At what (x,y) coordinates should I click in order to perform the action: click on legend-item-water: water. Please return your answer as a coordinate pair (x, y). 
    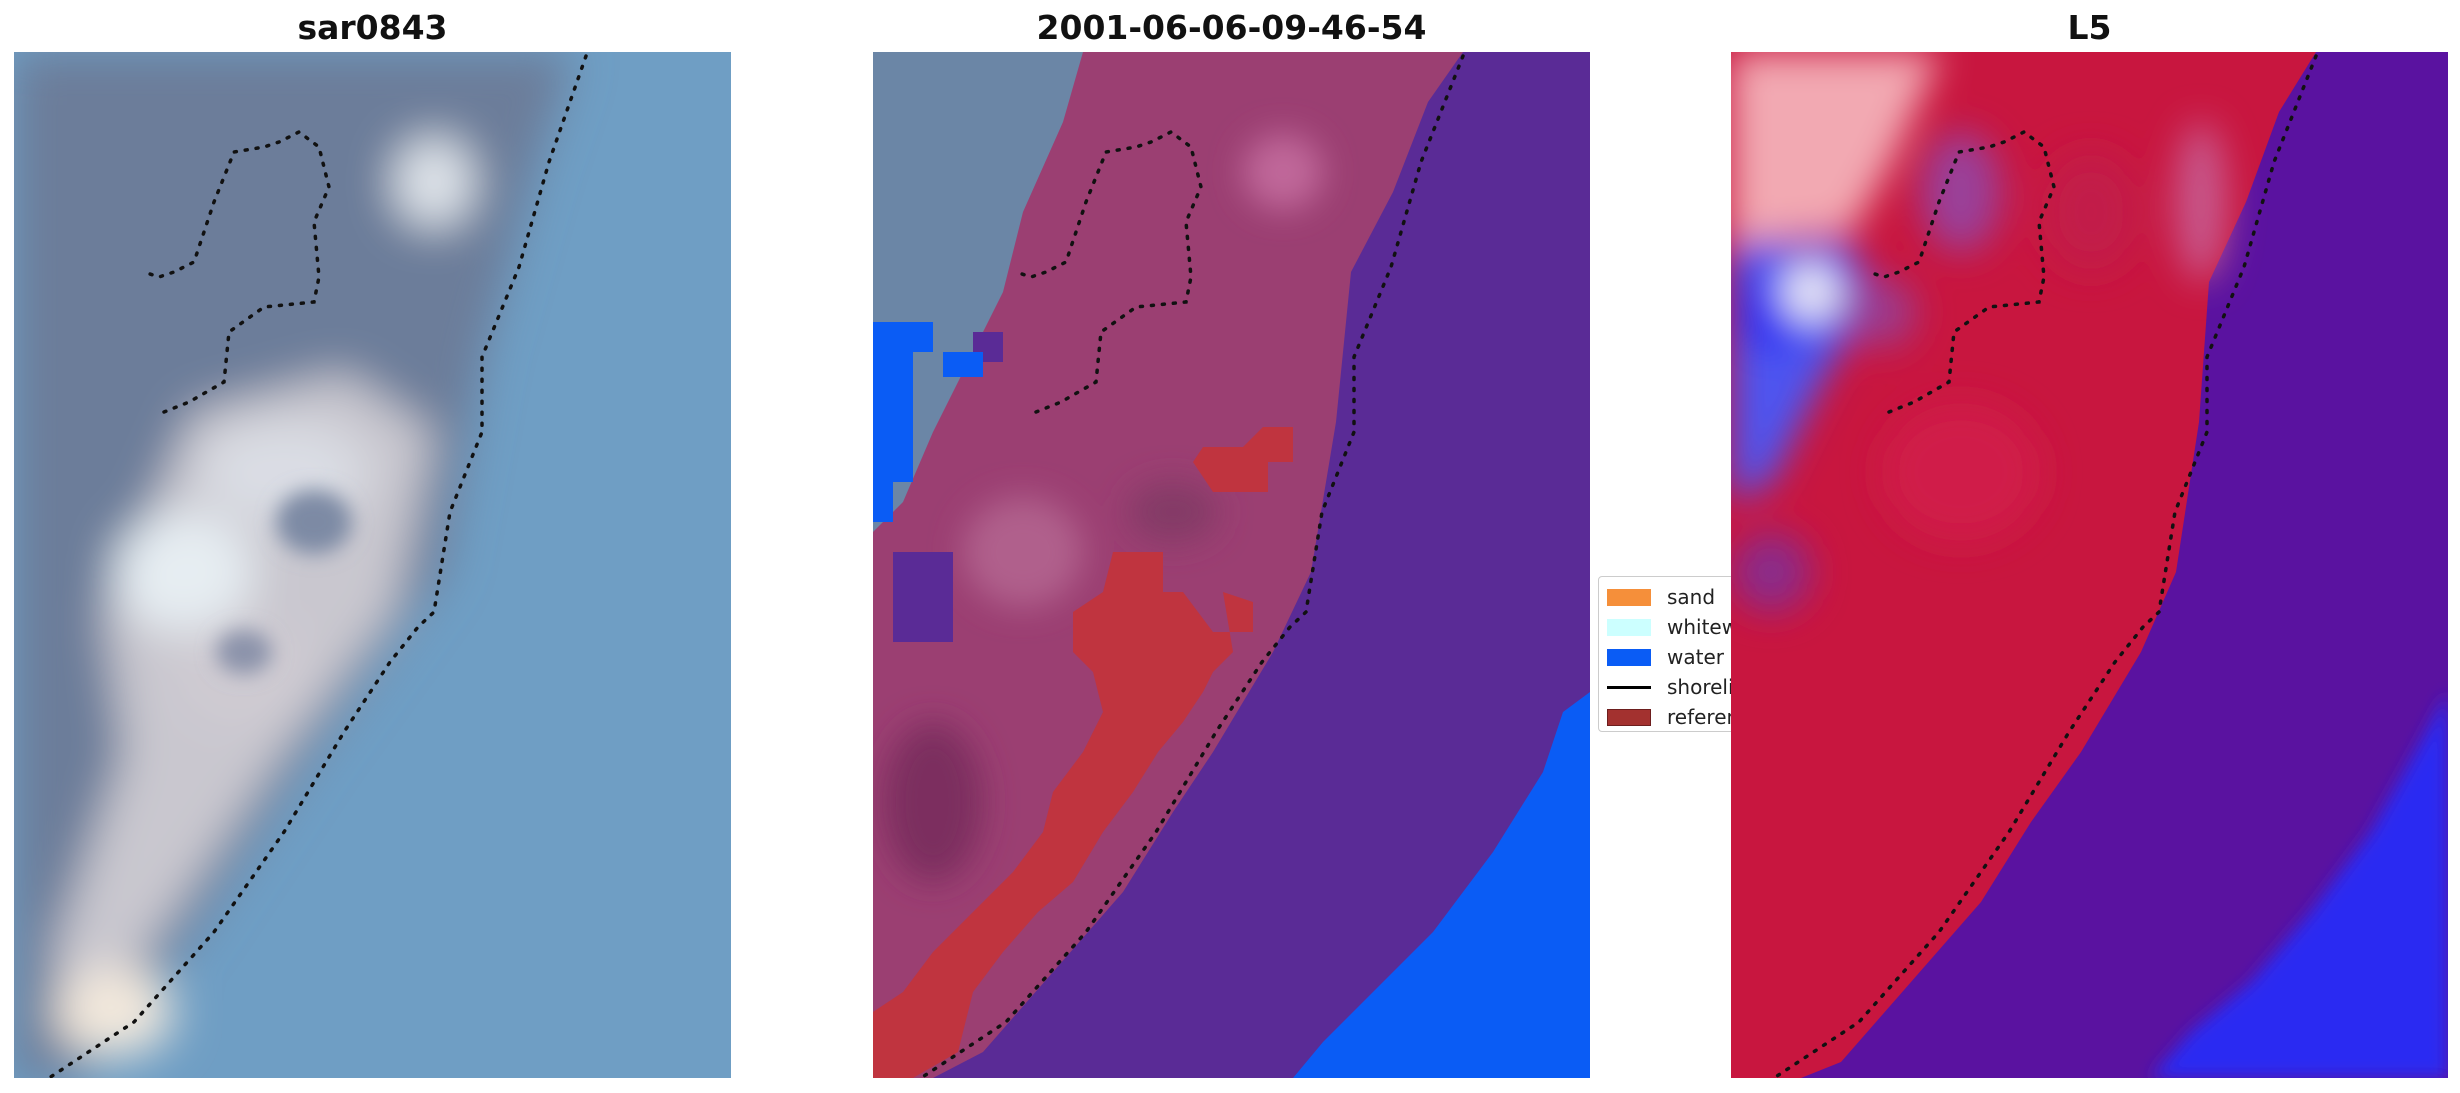
    Looking at the image, I should click on (1665, 657).